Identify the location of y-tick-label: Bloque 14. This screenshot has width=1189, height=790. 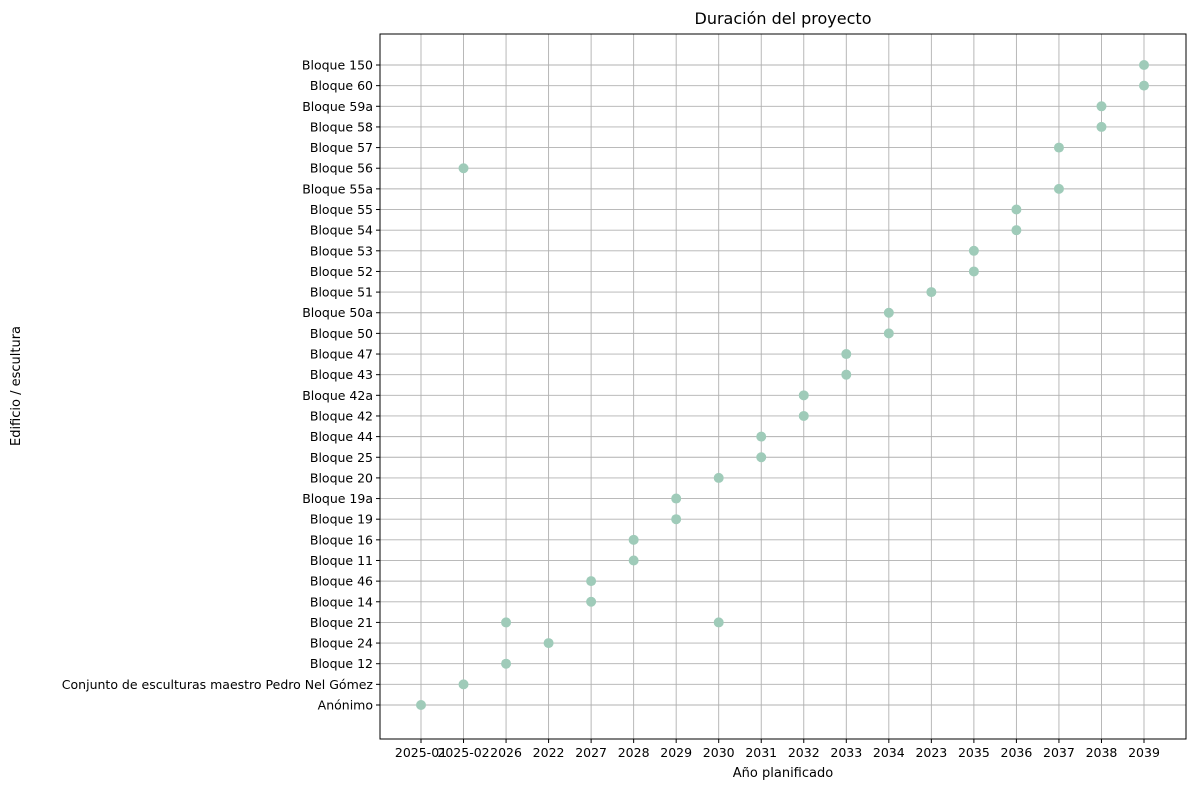
(341, 601).